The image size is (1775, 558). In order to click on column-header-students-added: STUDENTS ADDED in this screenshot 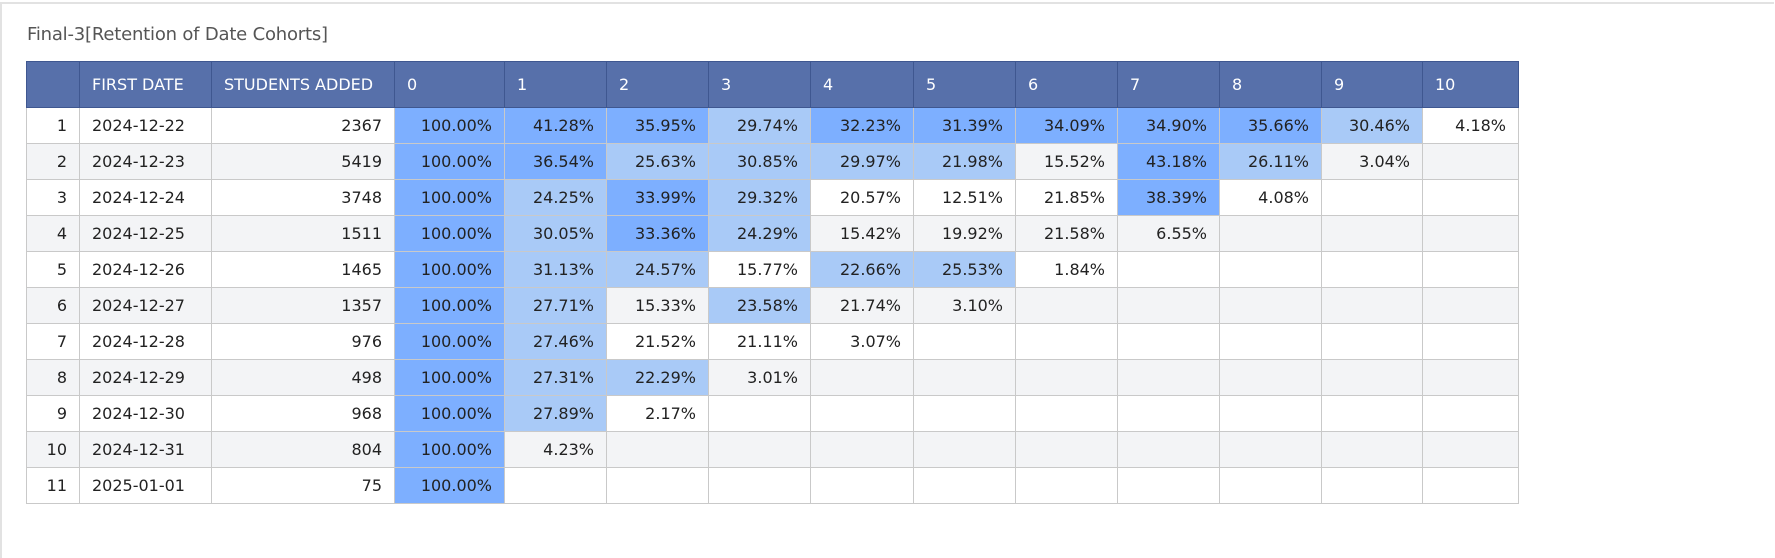, I will do `click(303, 84)`.